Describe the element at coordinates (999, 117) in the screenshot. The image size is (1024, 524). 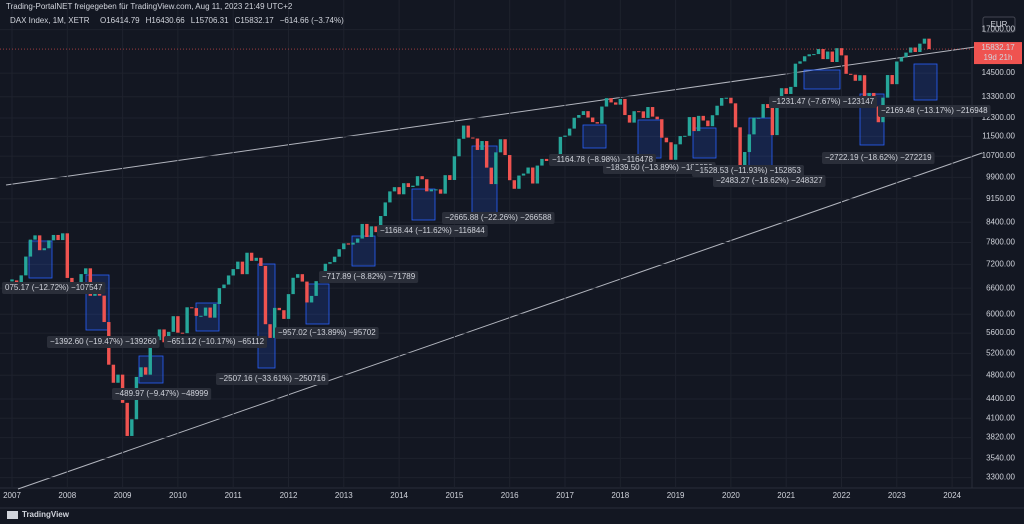
I see `y-tick-label: 12300.00` at that location.